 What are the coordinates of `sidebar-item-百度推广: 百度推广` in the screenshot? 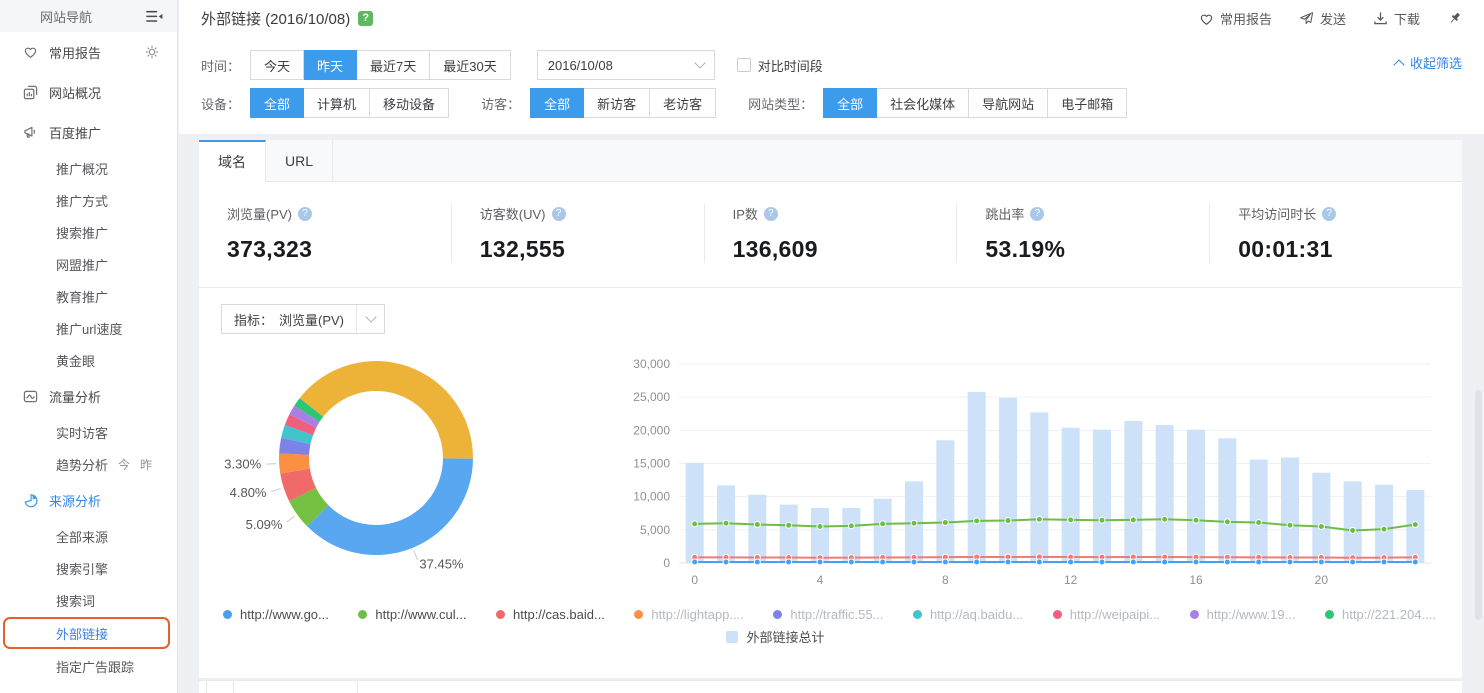 It's located at (88, 132).